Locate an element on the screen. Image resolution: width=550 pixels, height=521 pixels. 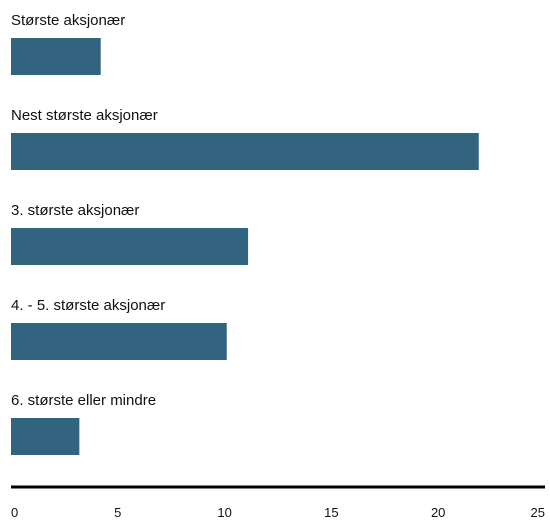
category-label: Største aksjonær is located at coordinates (68, 20).